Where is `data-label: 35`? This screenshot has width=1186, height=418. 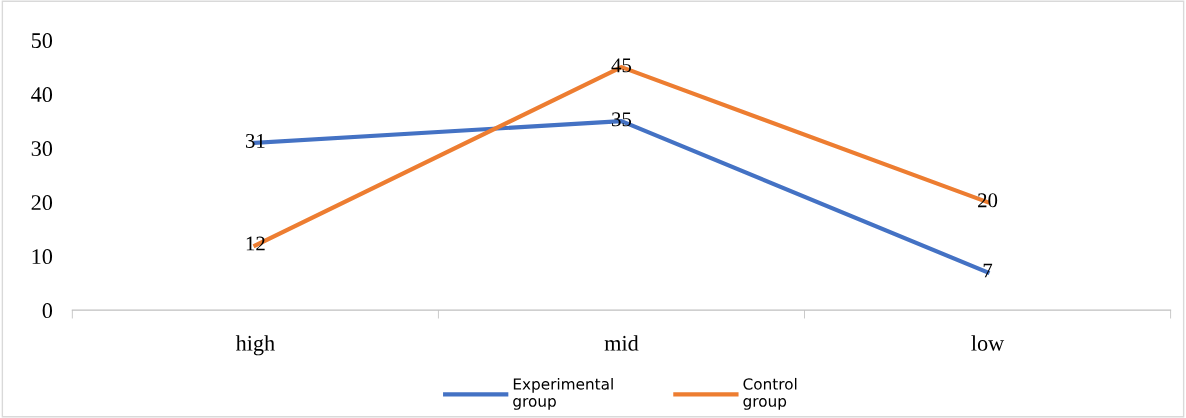
data-label: 35 is located at coordinates (622, 119).